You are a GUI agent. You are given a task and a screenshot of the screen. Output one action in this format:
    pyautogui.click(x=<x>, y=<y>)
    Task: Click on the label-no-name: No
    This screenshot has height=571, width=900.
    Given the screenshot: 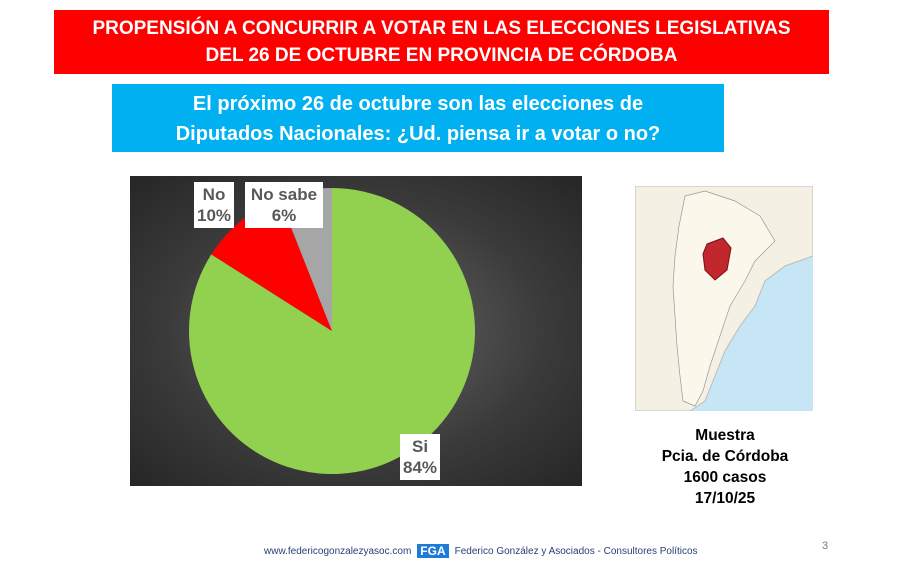 What is the action you would take?
    pyautogui.click(x=214, y=194)
    